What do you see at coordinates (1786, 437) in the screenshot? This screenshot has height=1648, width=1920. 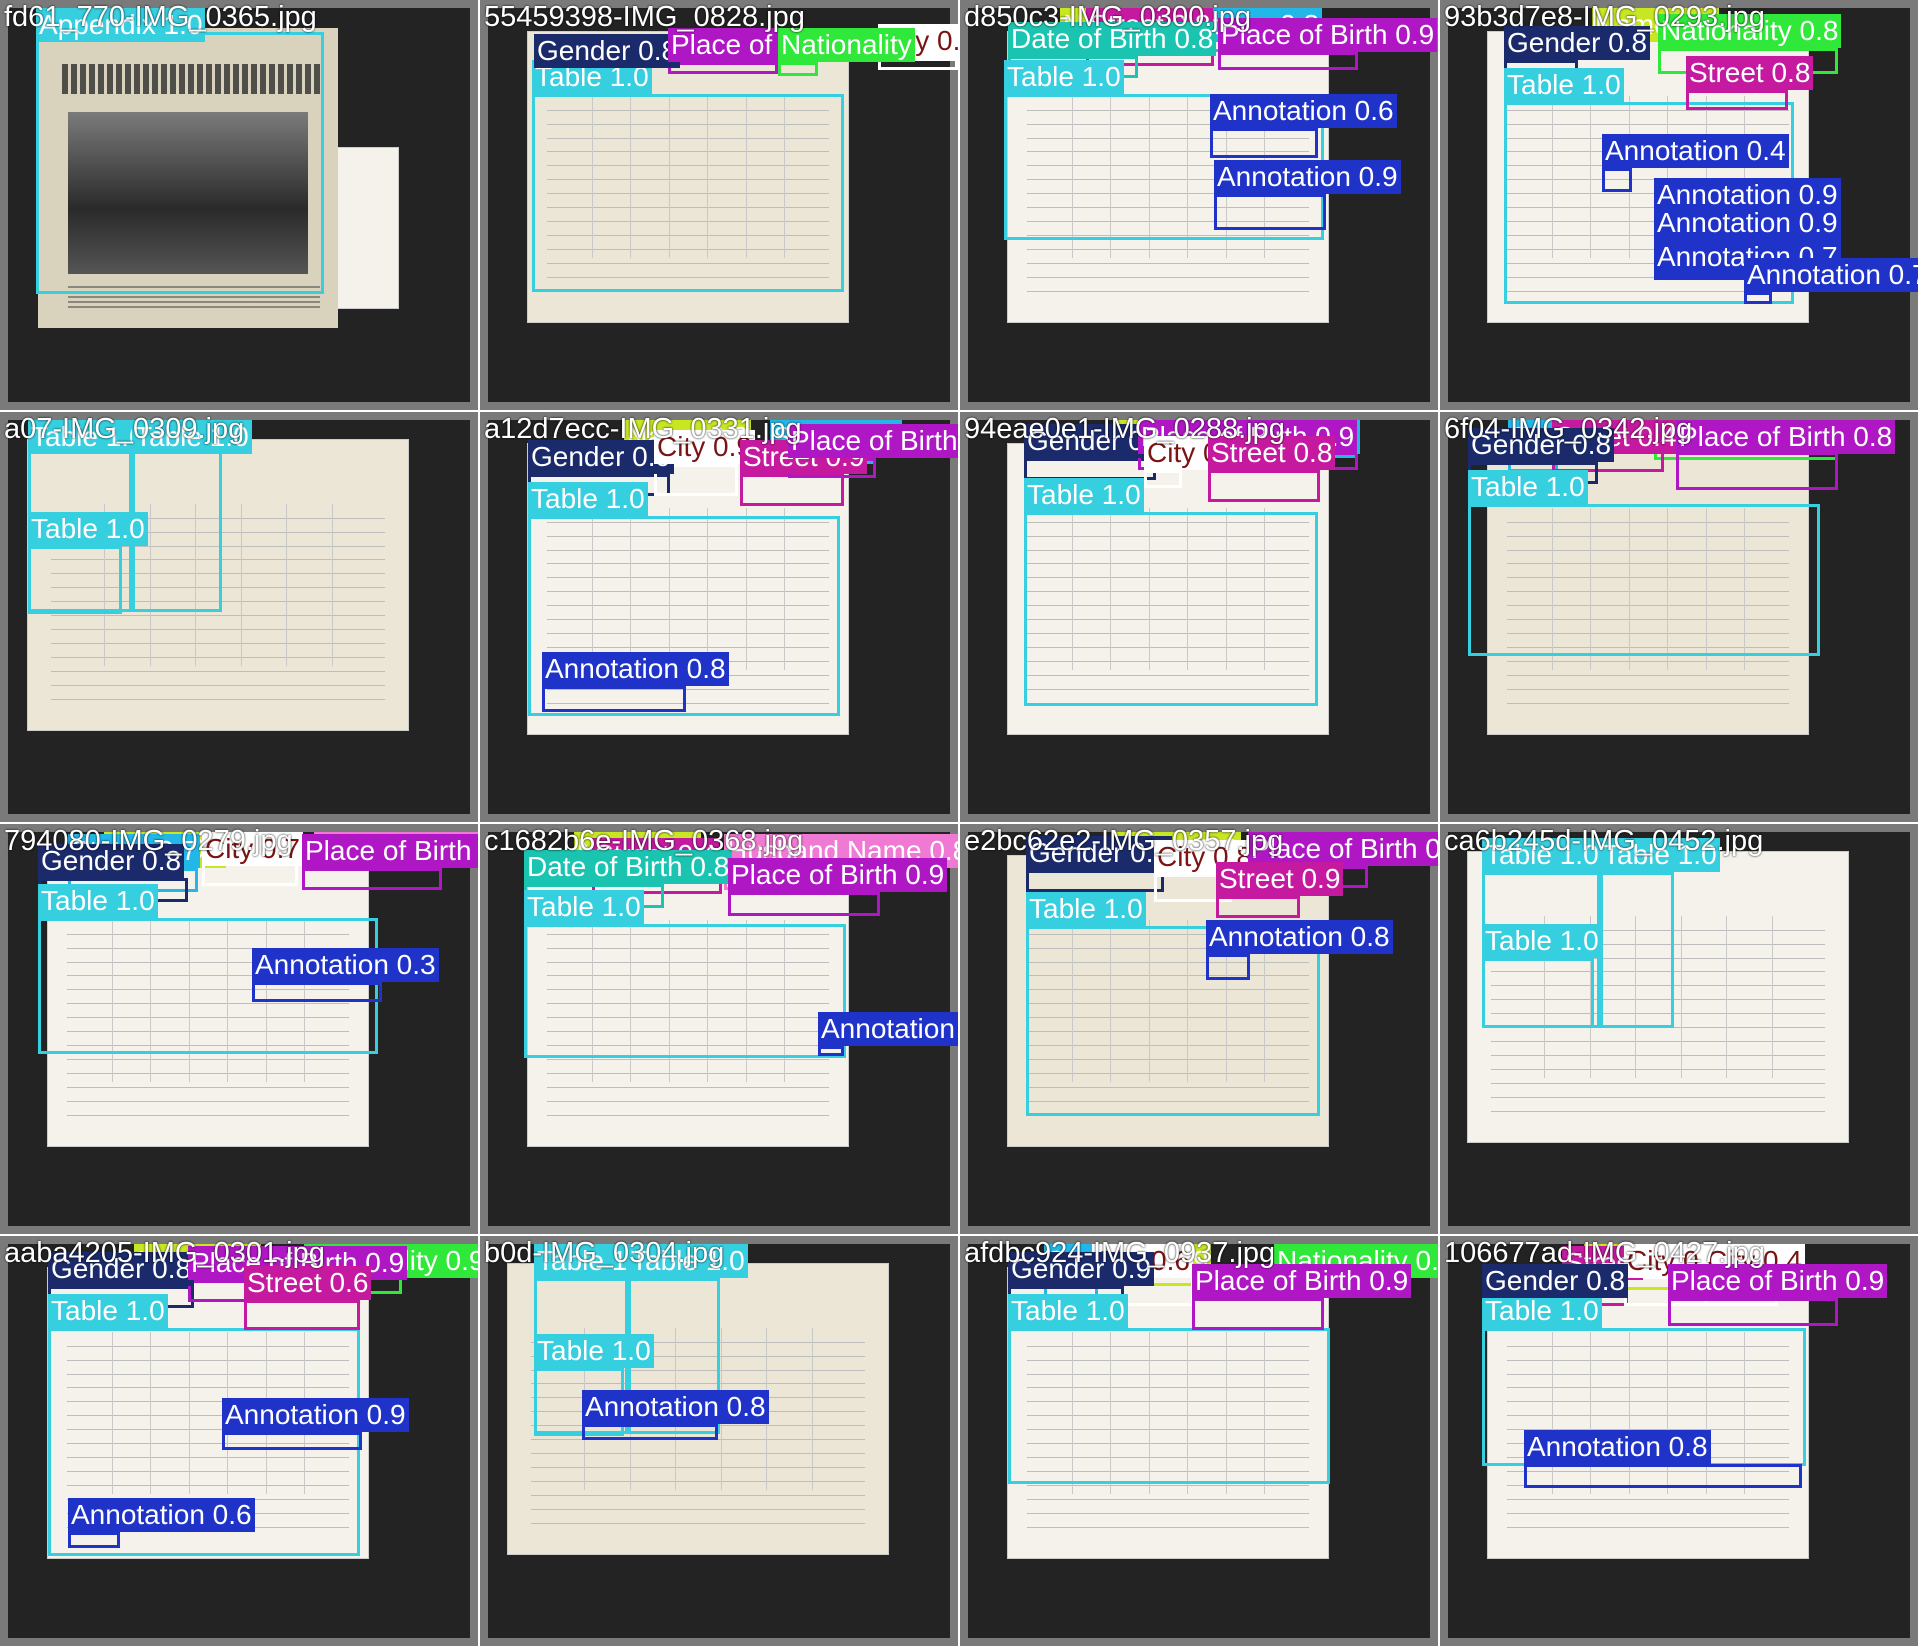 I see `detection-label: Place of Birth 0.8` at bounding box center [1786, 437].